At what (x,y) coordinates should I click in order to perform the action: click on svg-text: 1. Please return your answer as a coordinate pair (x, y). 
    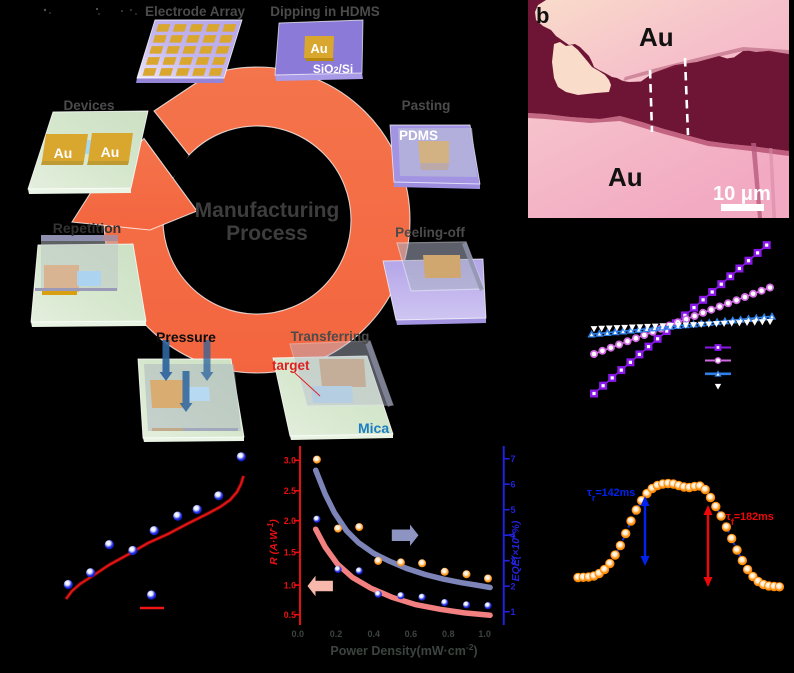
    Looking at the image, I should click on (513, 612).